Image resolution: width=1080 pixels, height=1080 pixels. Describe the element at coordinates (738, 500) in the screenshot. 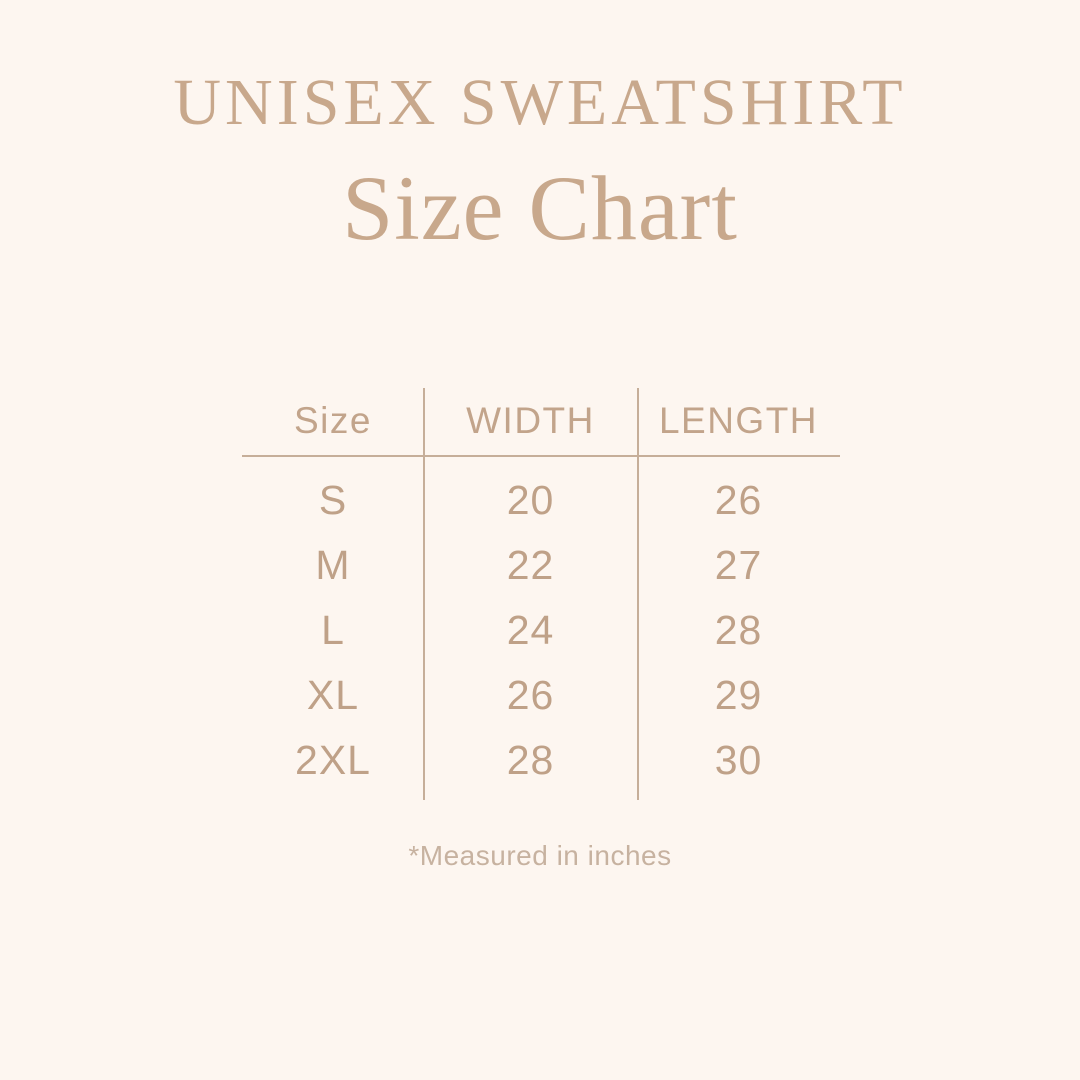

I see `cell-length: 26` at that location.